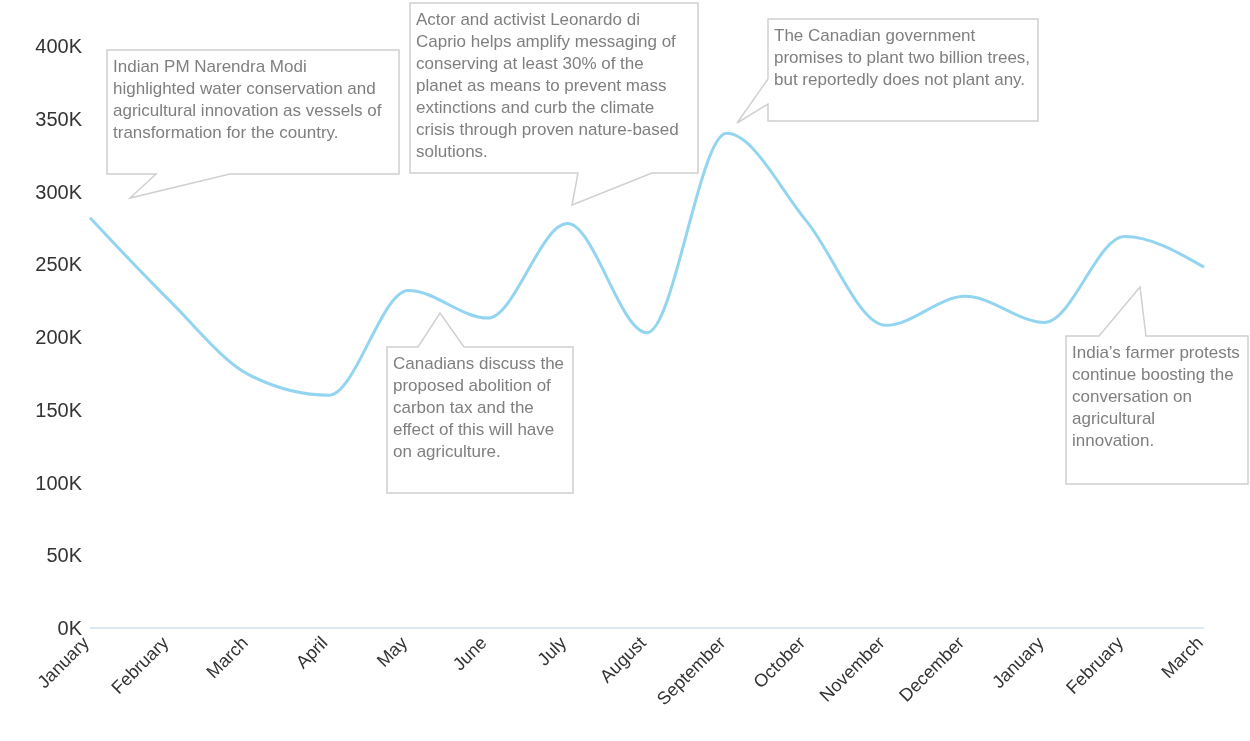 The width and height of the screenshot is (1250, 741). I want to click on y-tick-label: 400K, so click(59, 46).